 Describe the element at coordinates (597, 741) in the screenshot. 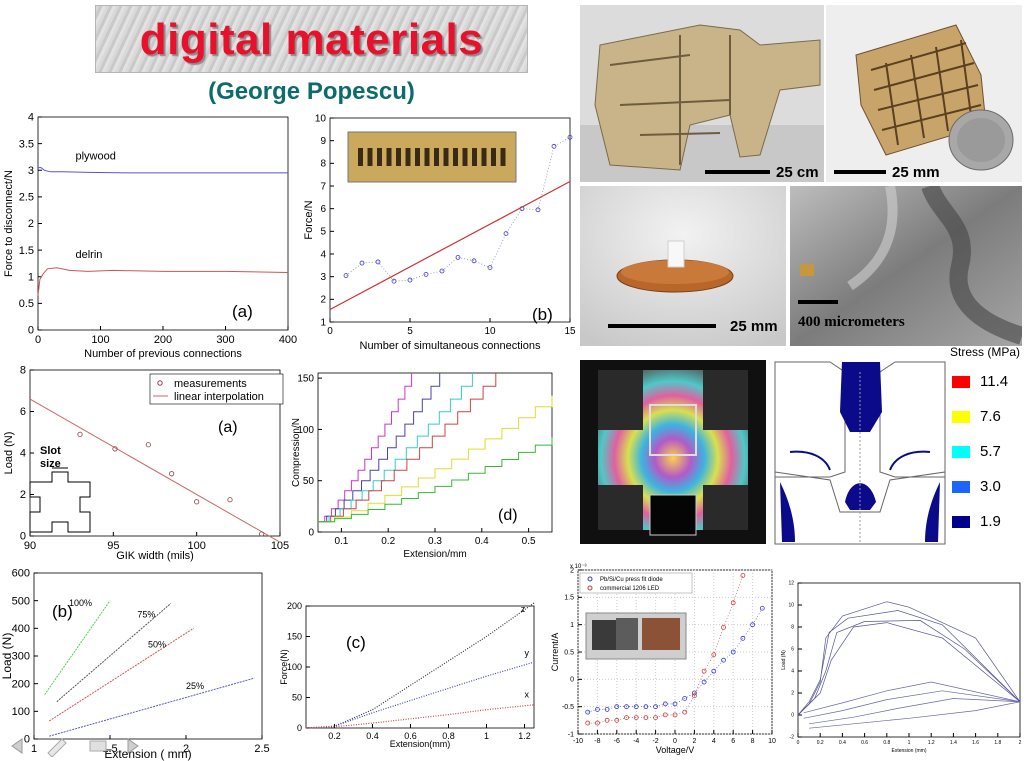

I see `x-tick-label: -8` at that location.